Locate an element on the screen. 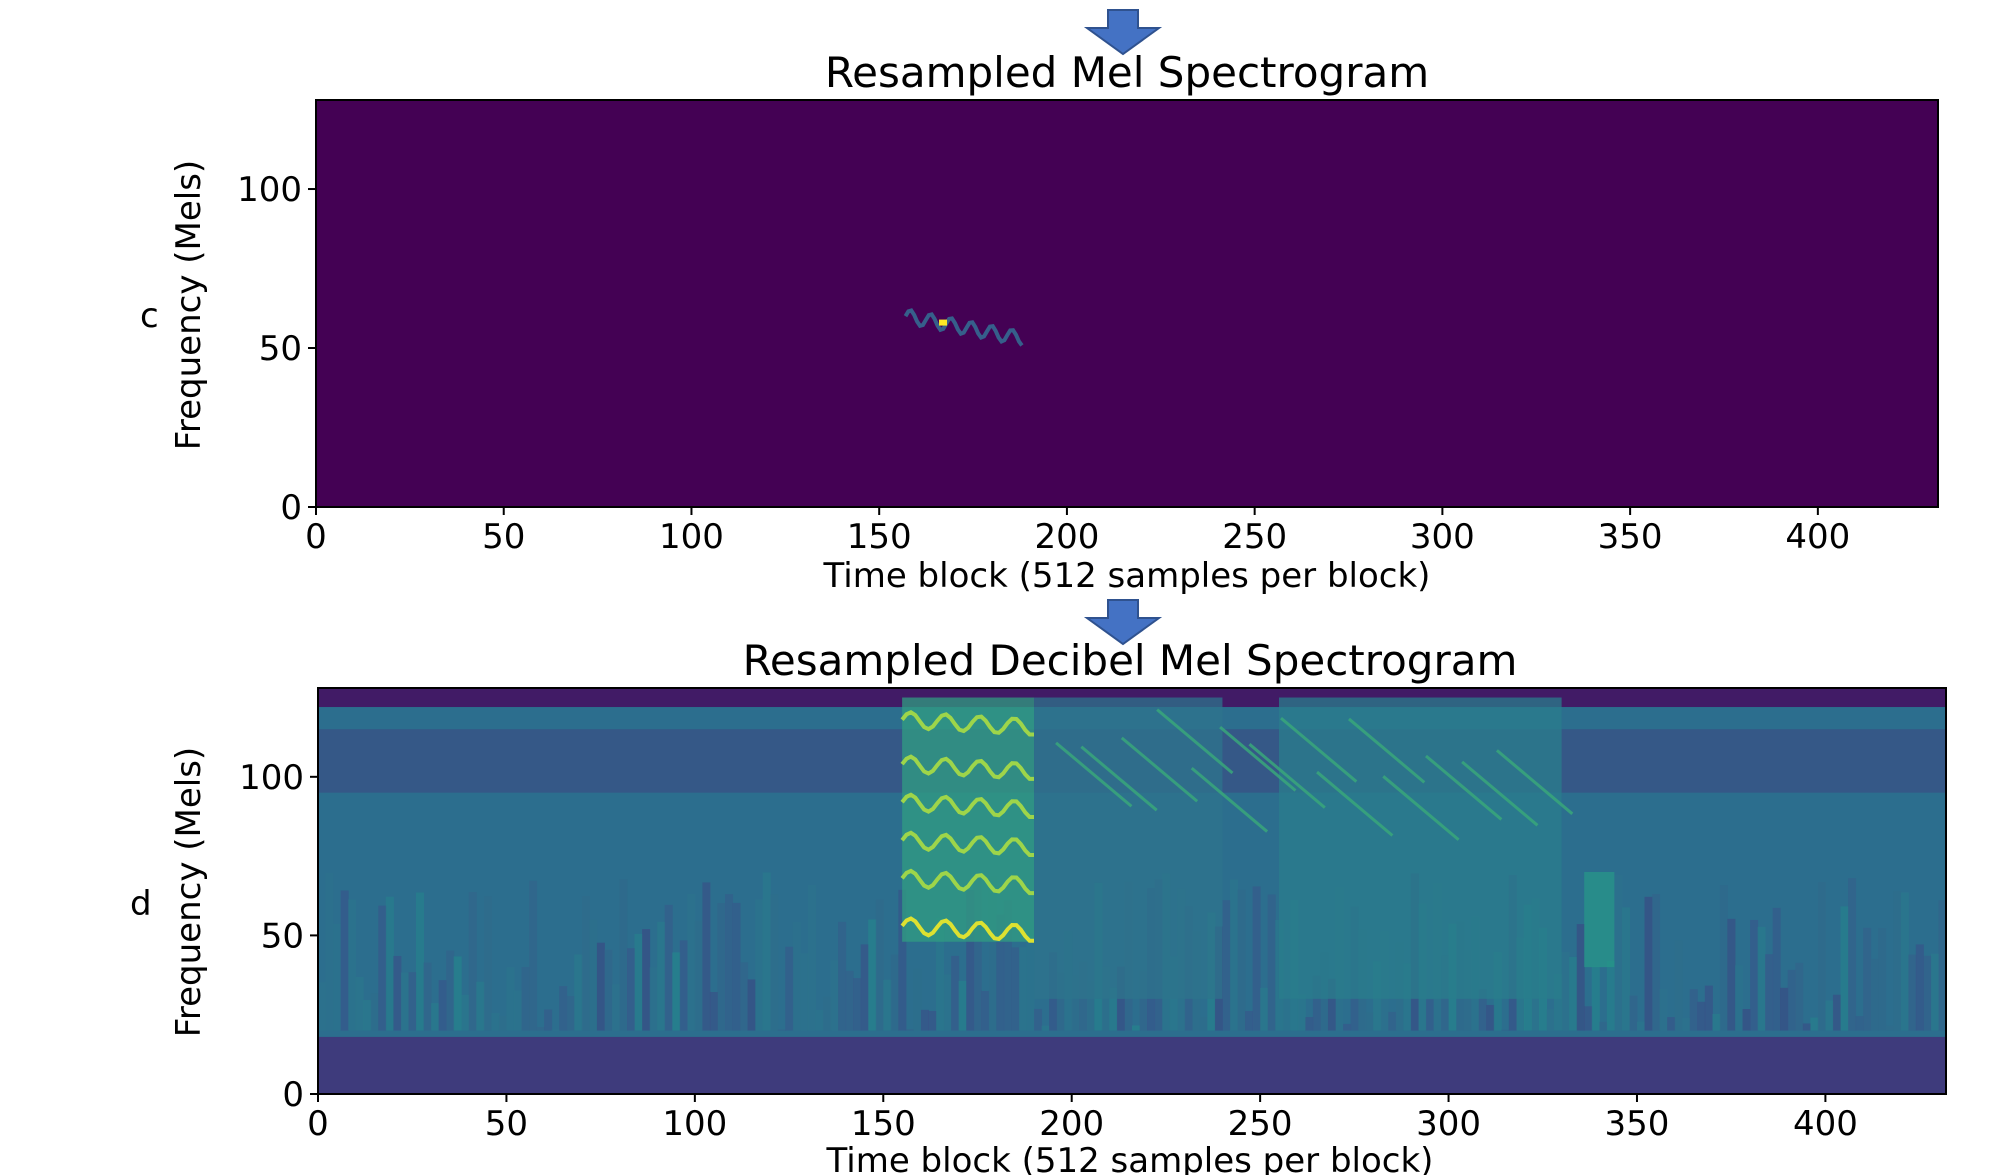  chart-c-xtick-label: 300 is located at coordinates (1442, 537).